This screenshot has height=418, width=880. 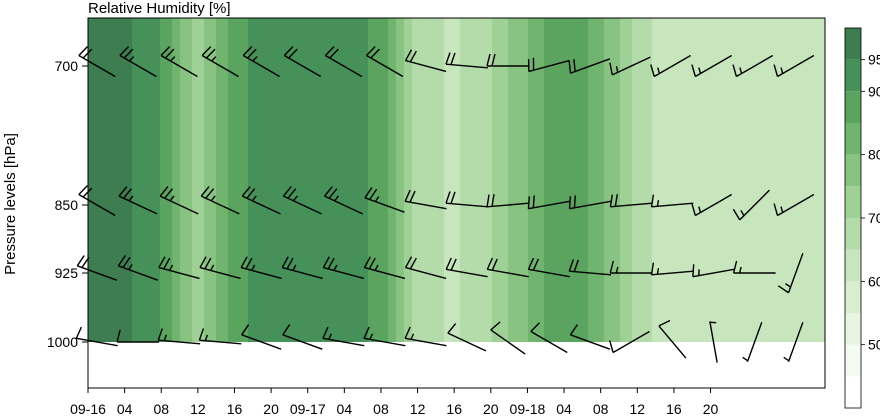 I want to click on colorbar-tick-label: 95, so click(x=874, y=60).